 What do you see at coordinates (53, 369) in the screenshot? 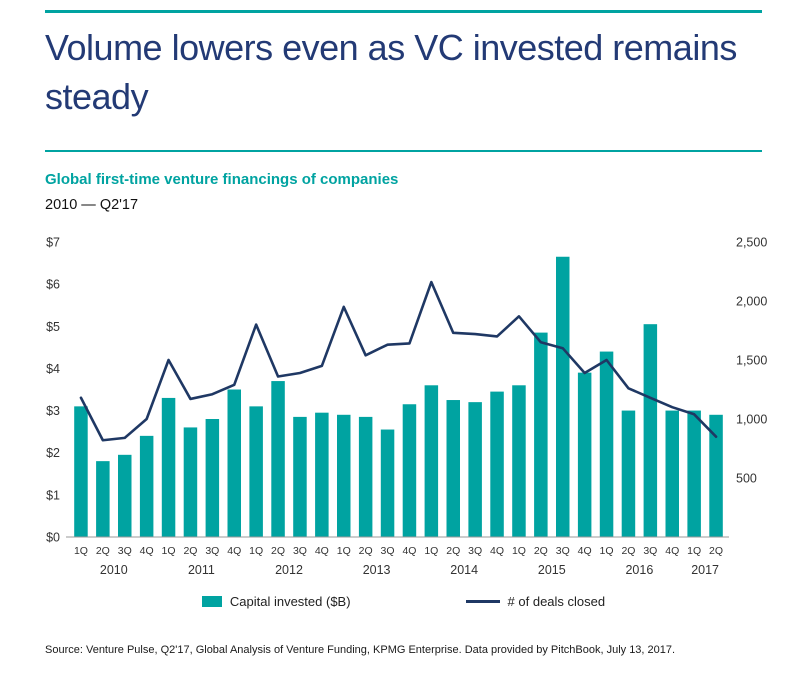
I see `left-axis-tick-label: $4` at bounding box center [53, 369].